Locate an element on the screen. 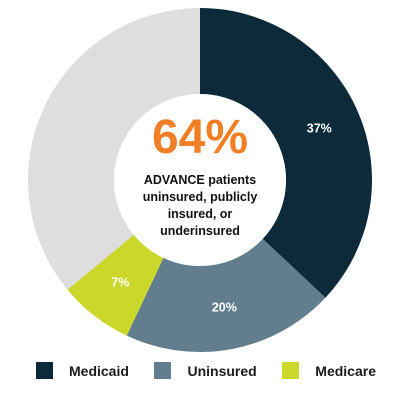  headline-percent: 64% is located at coordinates (200, 137).